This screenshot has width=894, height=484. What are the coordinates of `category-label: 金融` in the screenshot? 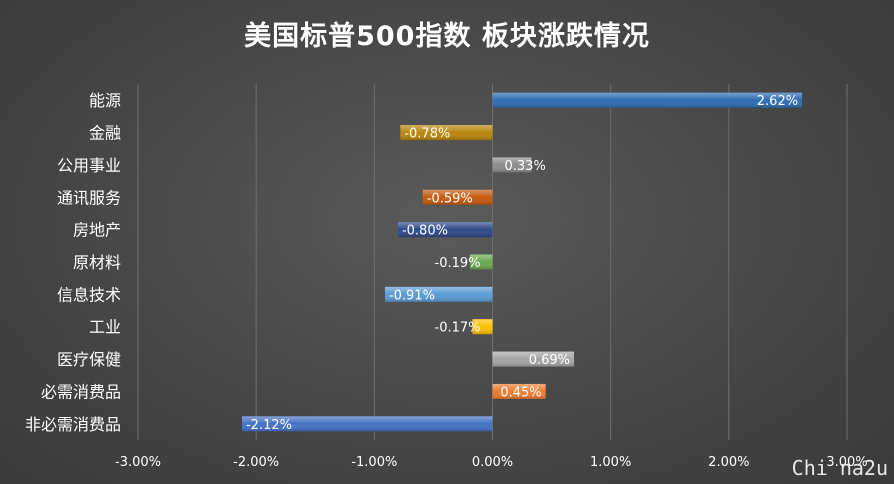 It's located at (105, 133).